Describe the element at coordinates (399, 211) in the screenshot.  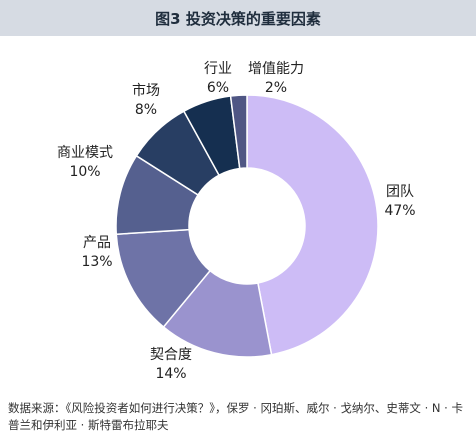
I see `slice-value-label: 47%` at that location.